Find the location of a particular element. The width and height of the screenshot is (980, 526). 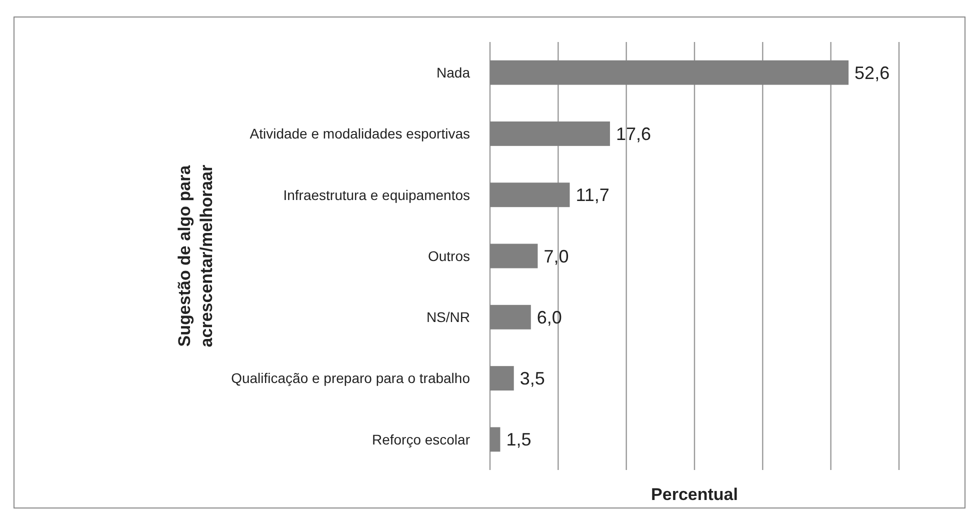

y-tick-label: Outros is located at coordinates (449, 256).